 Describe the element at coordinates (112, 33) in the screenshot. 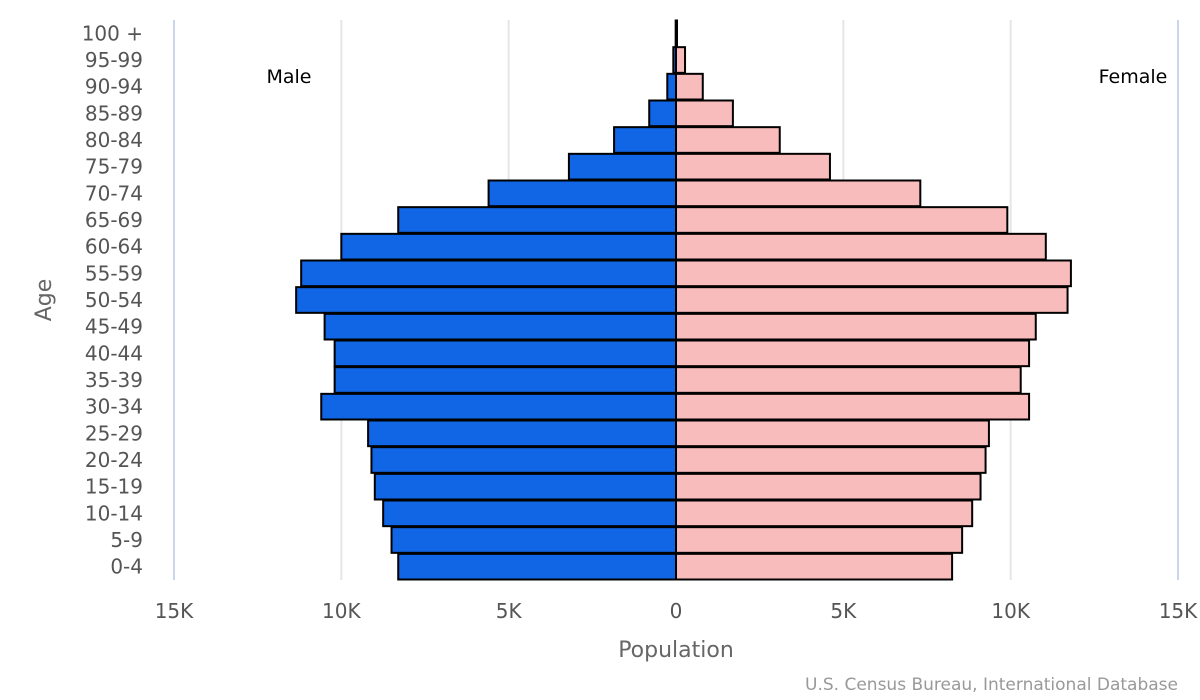

I see `y-tick-label: 100 +` at that location.